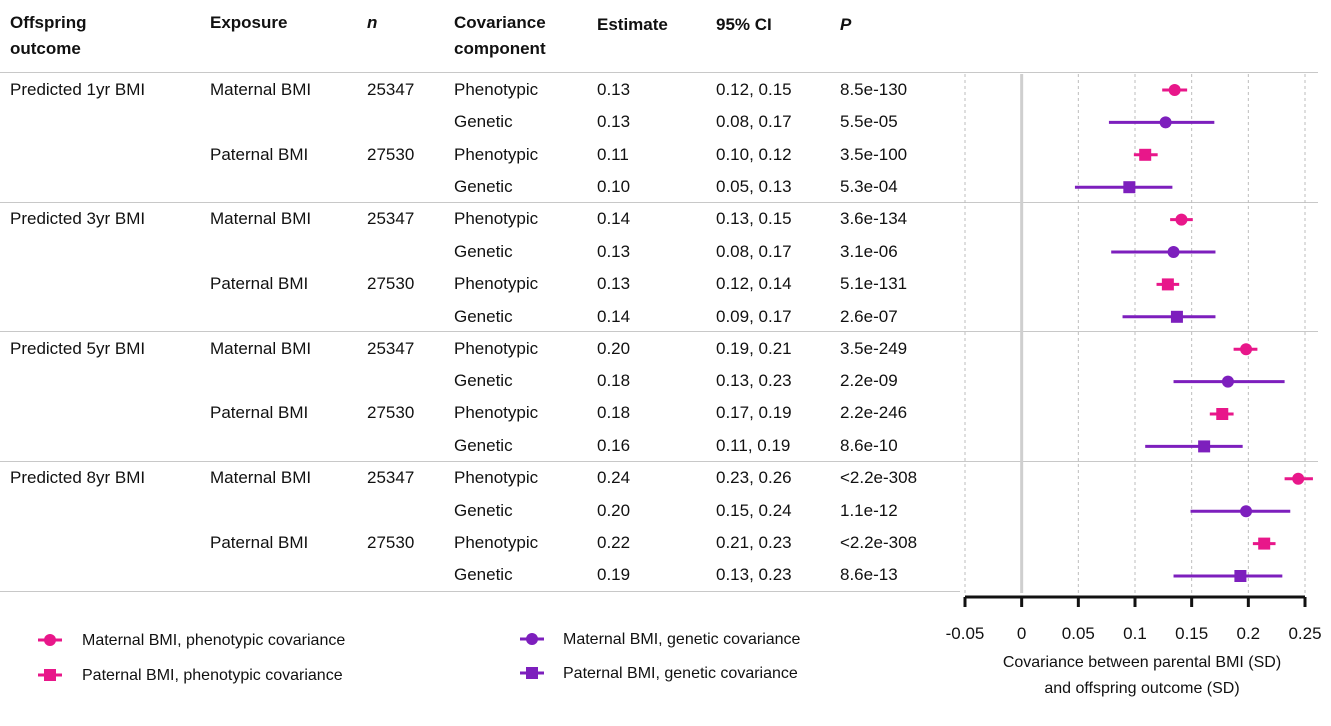 The height and width of the screenshot is (726, 1331). What do you see at coordinates (874, 412) in the screenshot?
I see `cell-p: 2.2e-246` at bounding box center [874, 412].